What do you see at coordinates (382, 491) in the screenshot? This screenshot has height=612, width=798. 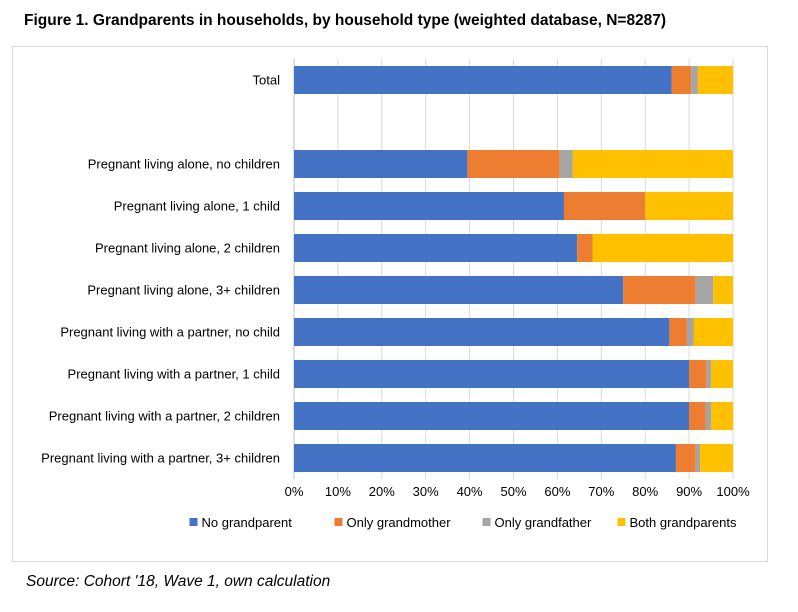 I see `x-tick-label: 20%` at bounding box center [382, 491].